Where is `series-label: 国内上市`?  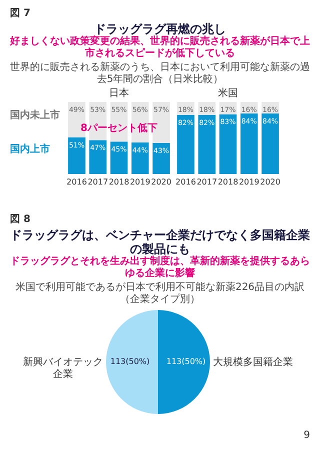 series-label: 国内上市 is located at coordinates (30, 149).